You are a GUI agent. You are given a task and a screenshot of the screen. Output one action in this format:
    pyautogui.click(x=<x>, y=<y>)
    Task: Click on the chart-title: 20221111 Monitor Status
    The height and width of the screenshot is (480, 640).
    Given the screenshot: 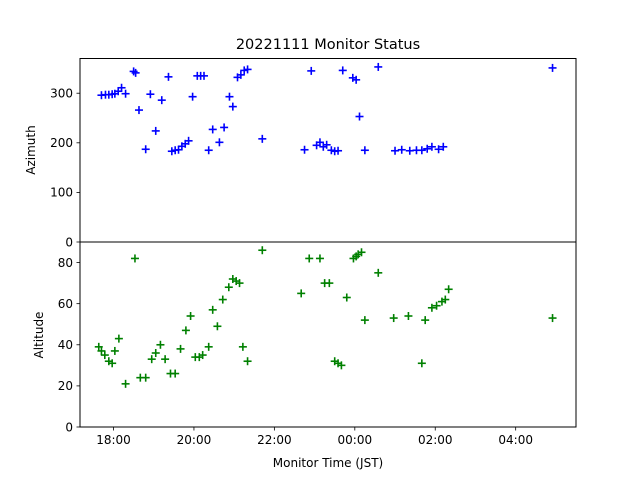 What is the action you would take?
    pyautogui.click(x=328, y=45)
    